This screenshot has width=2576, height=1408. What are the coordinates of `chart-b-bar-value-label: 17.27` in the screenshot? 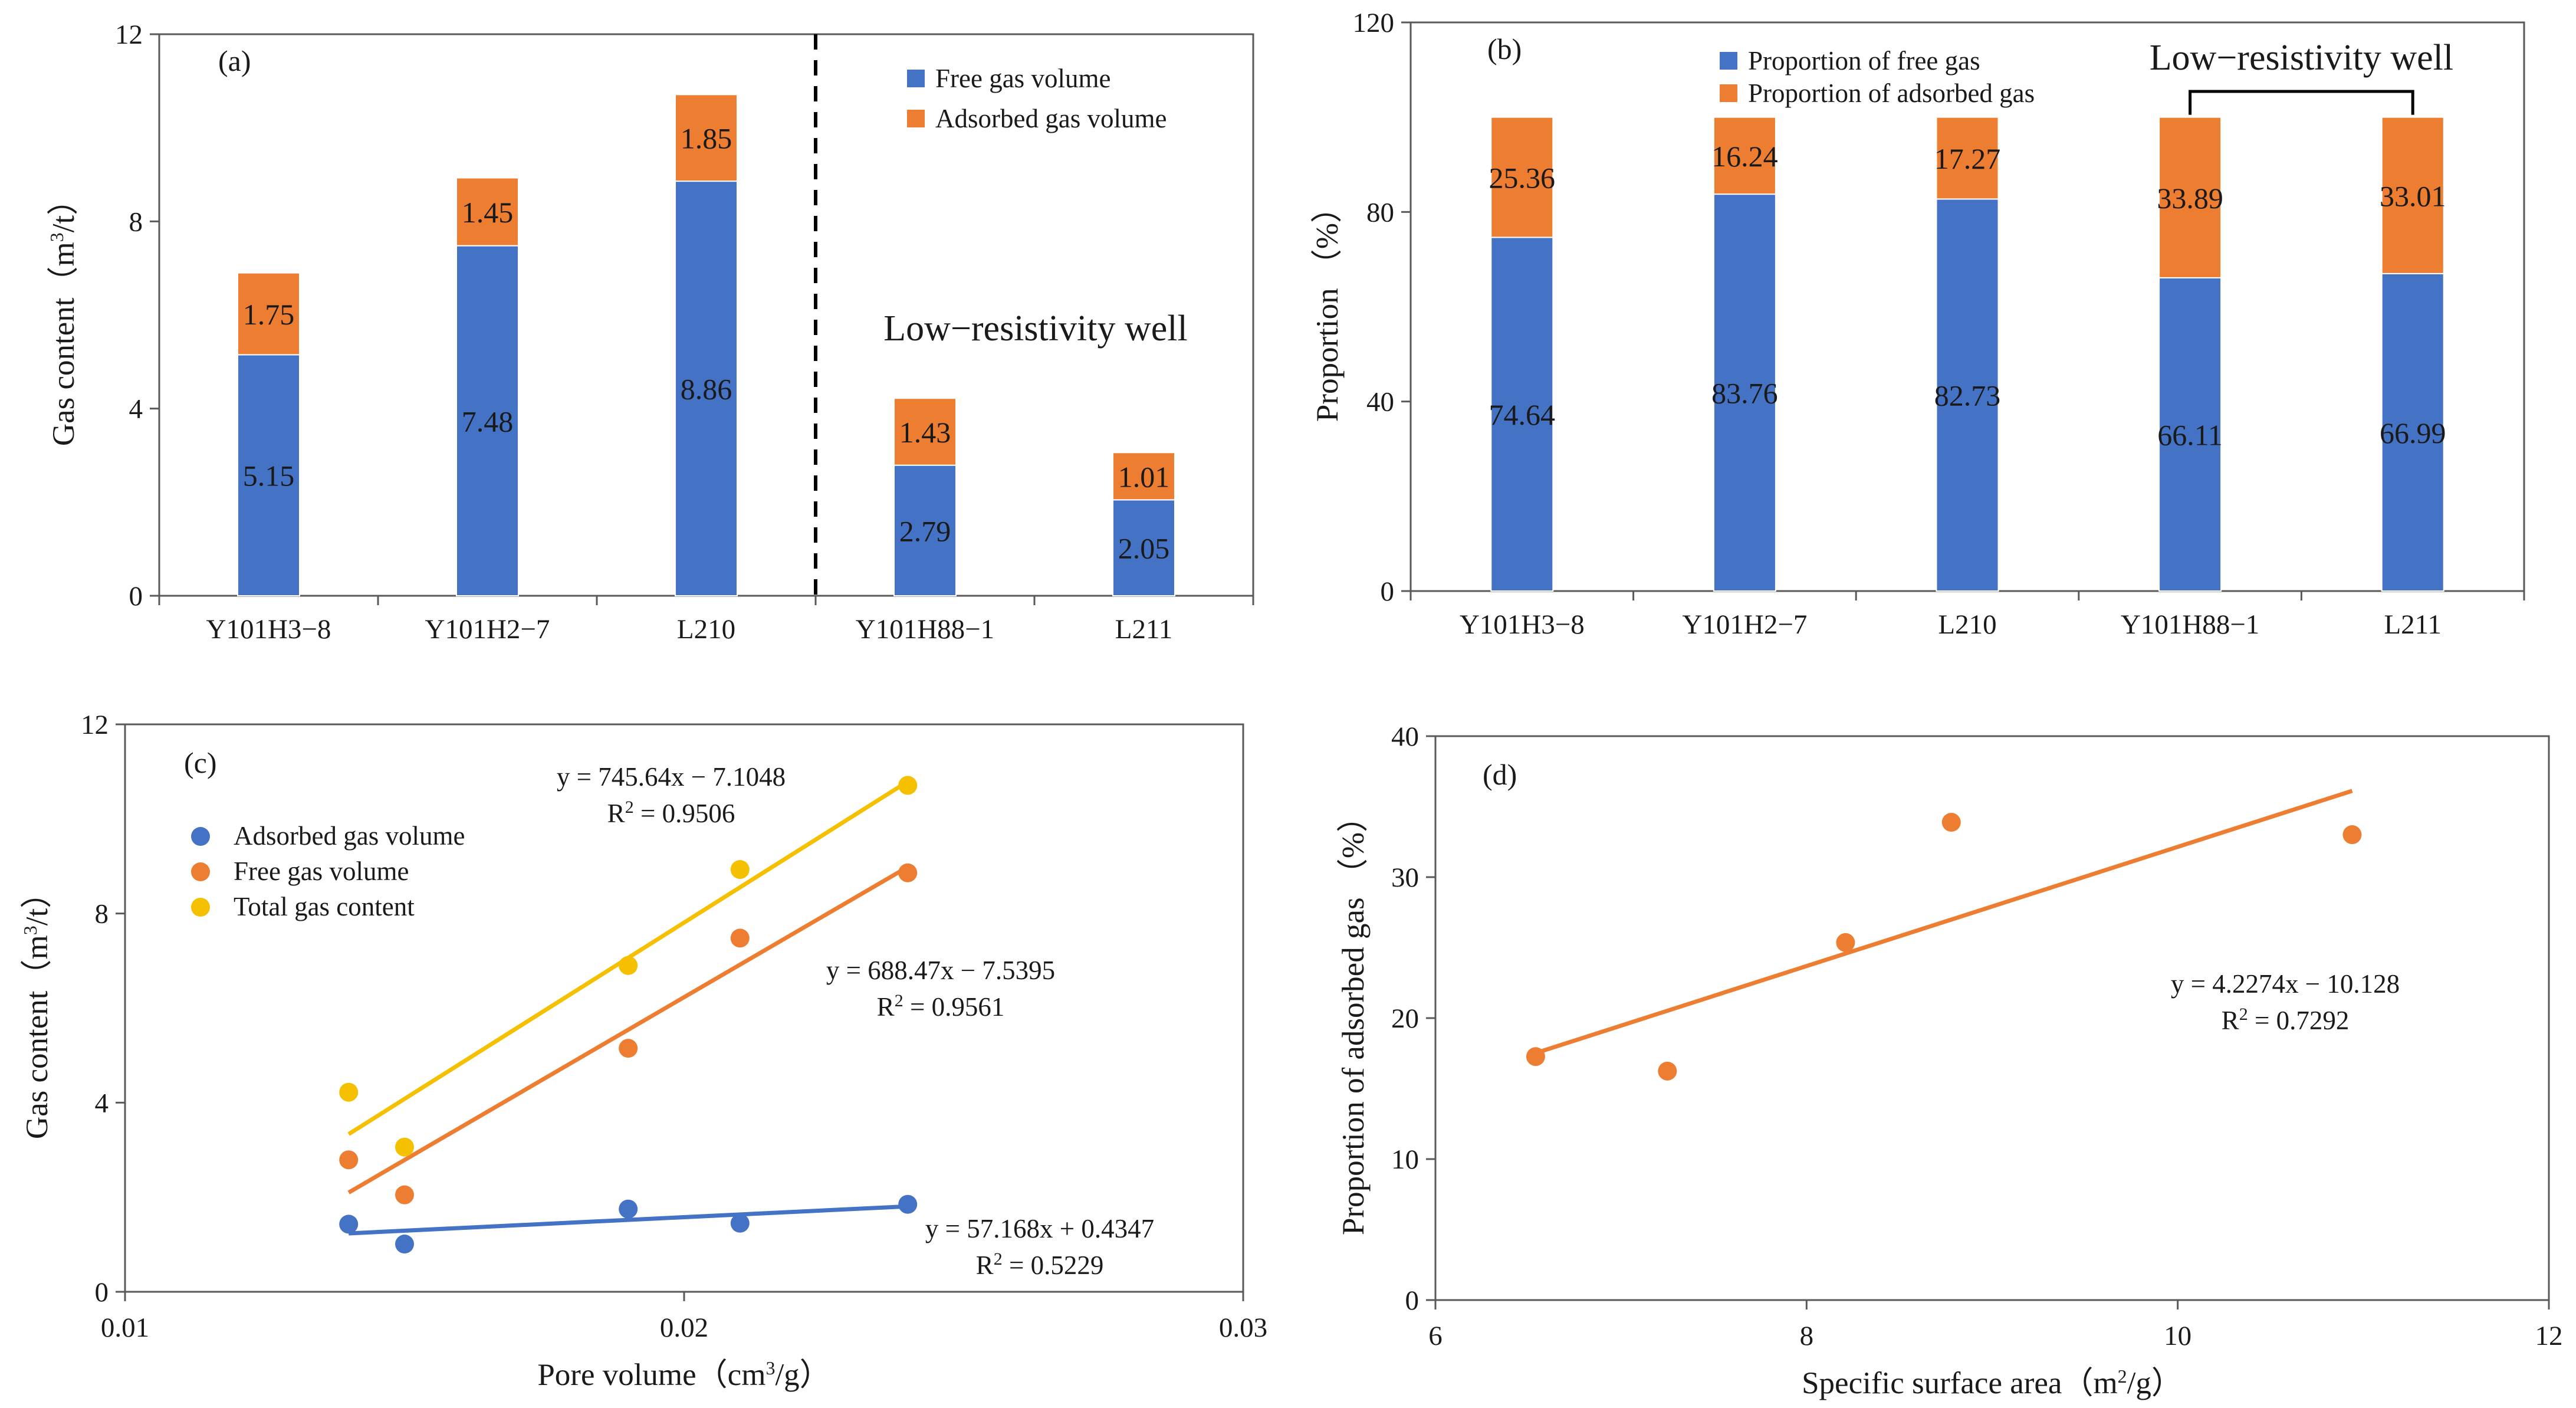 It's located at (1967, 158).